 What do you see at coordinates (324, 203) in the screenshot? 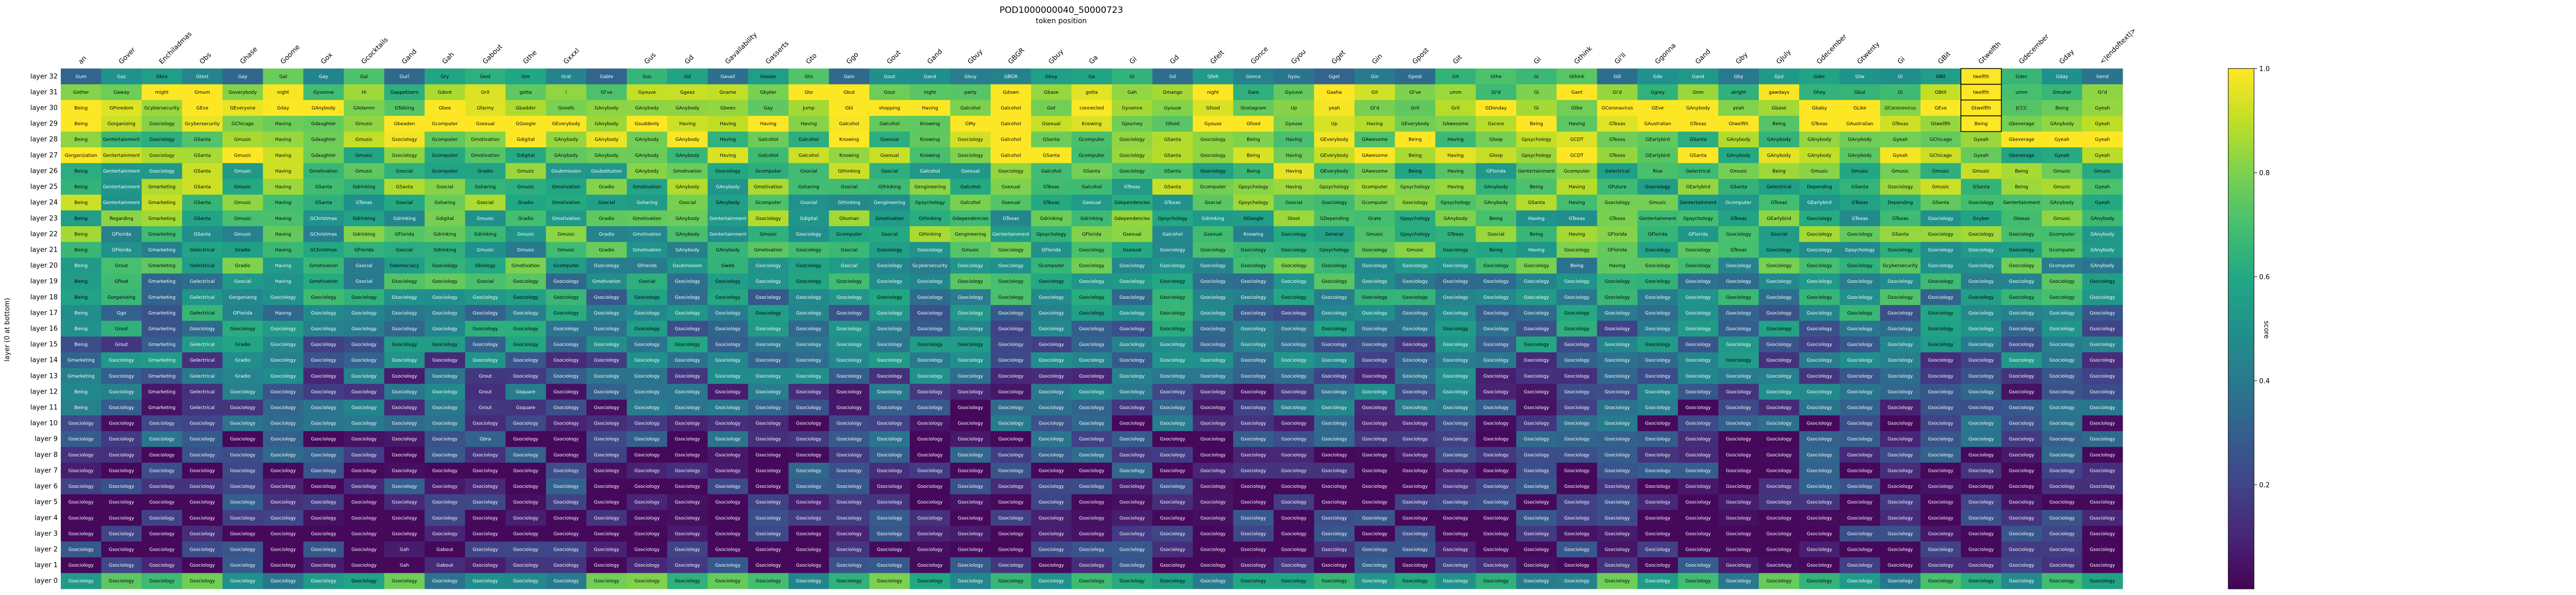
I see `cell-label: GSanta` at bounding box center [324, 203].